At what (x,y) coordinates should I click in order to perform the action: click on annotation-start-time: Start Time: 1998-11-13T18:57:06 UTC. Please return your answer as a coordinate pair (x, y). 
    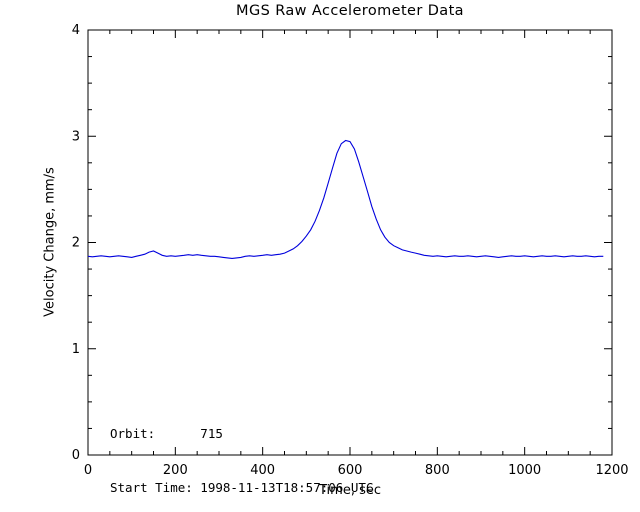
    Looking at the image, I should click on (242, 487).